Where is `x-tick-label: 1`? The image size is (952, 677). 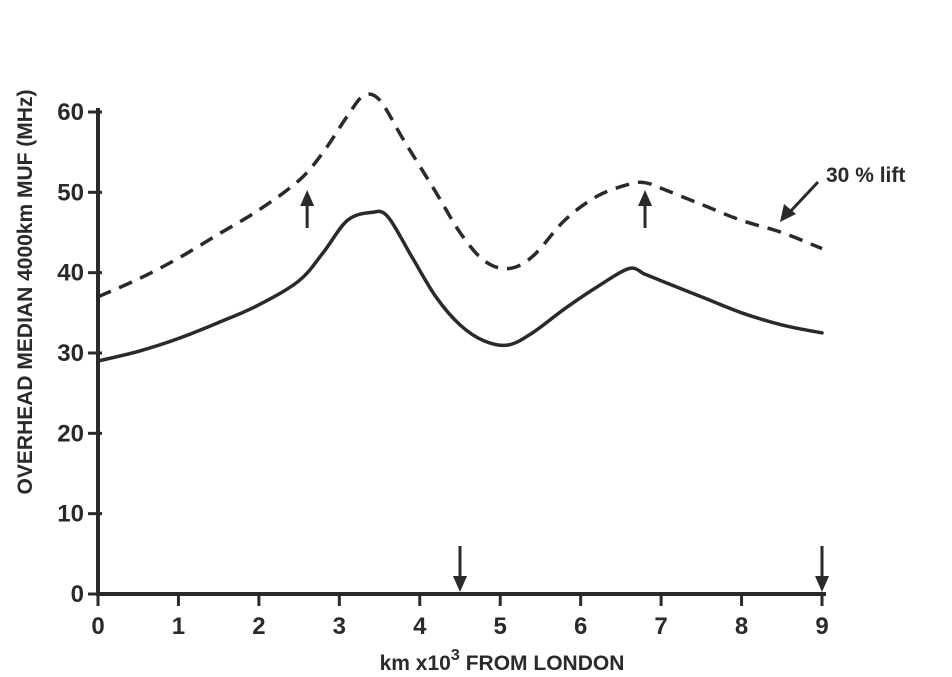
x-tick-label: 1 is located at coordinates (178, 626).